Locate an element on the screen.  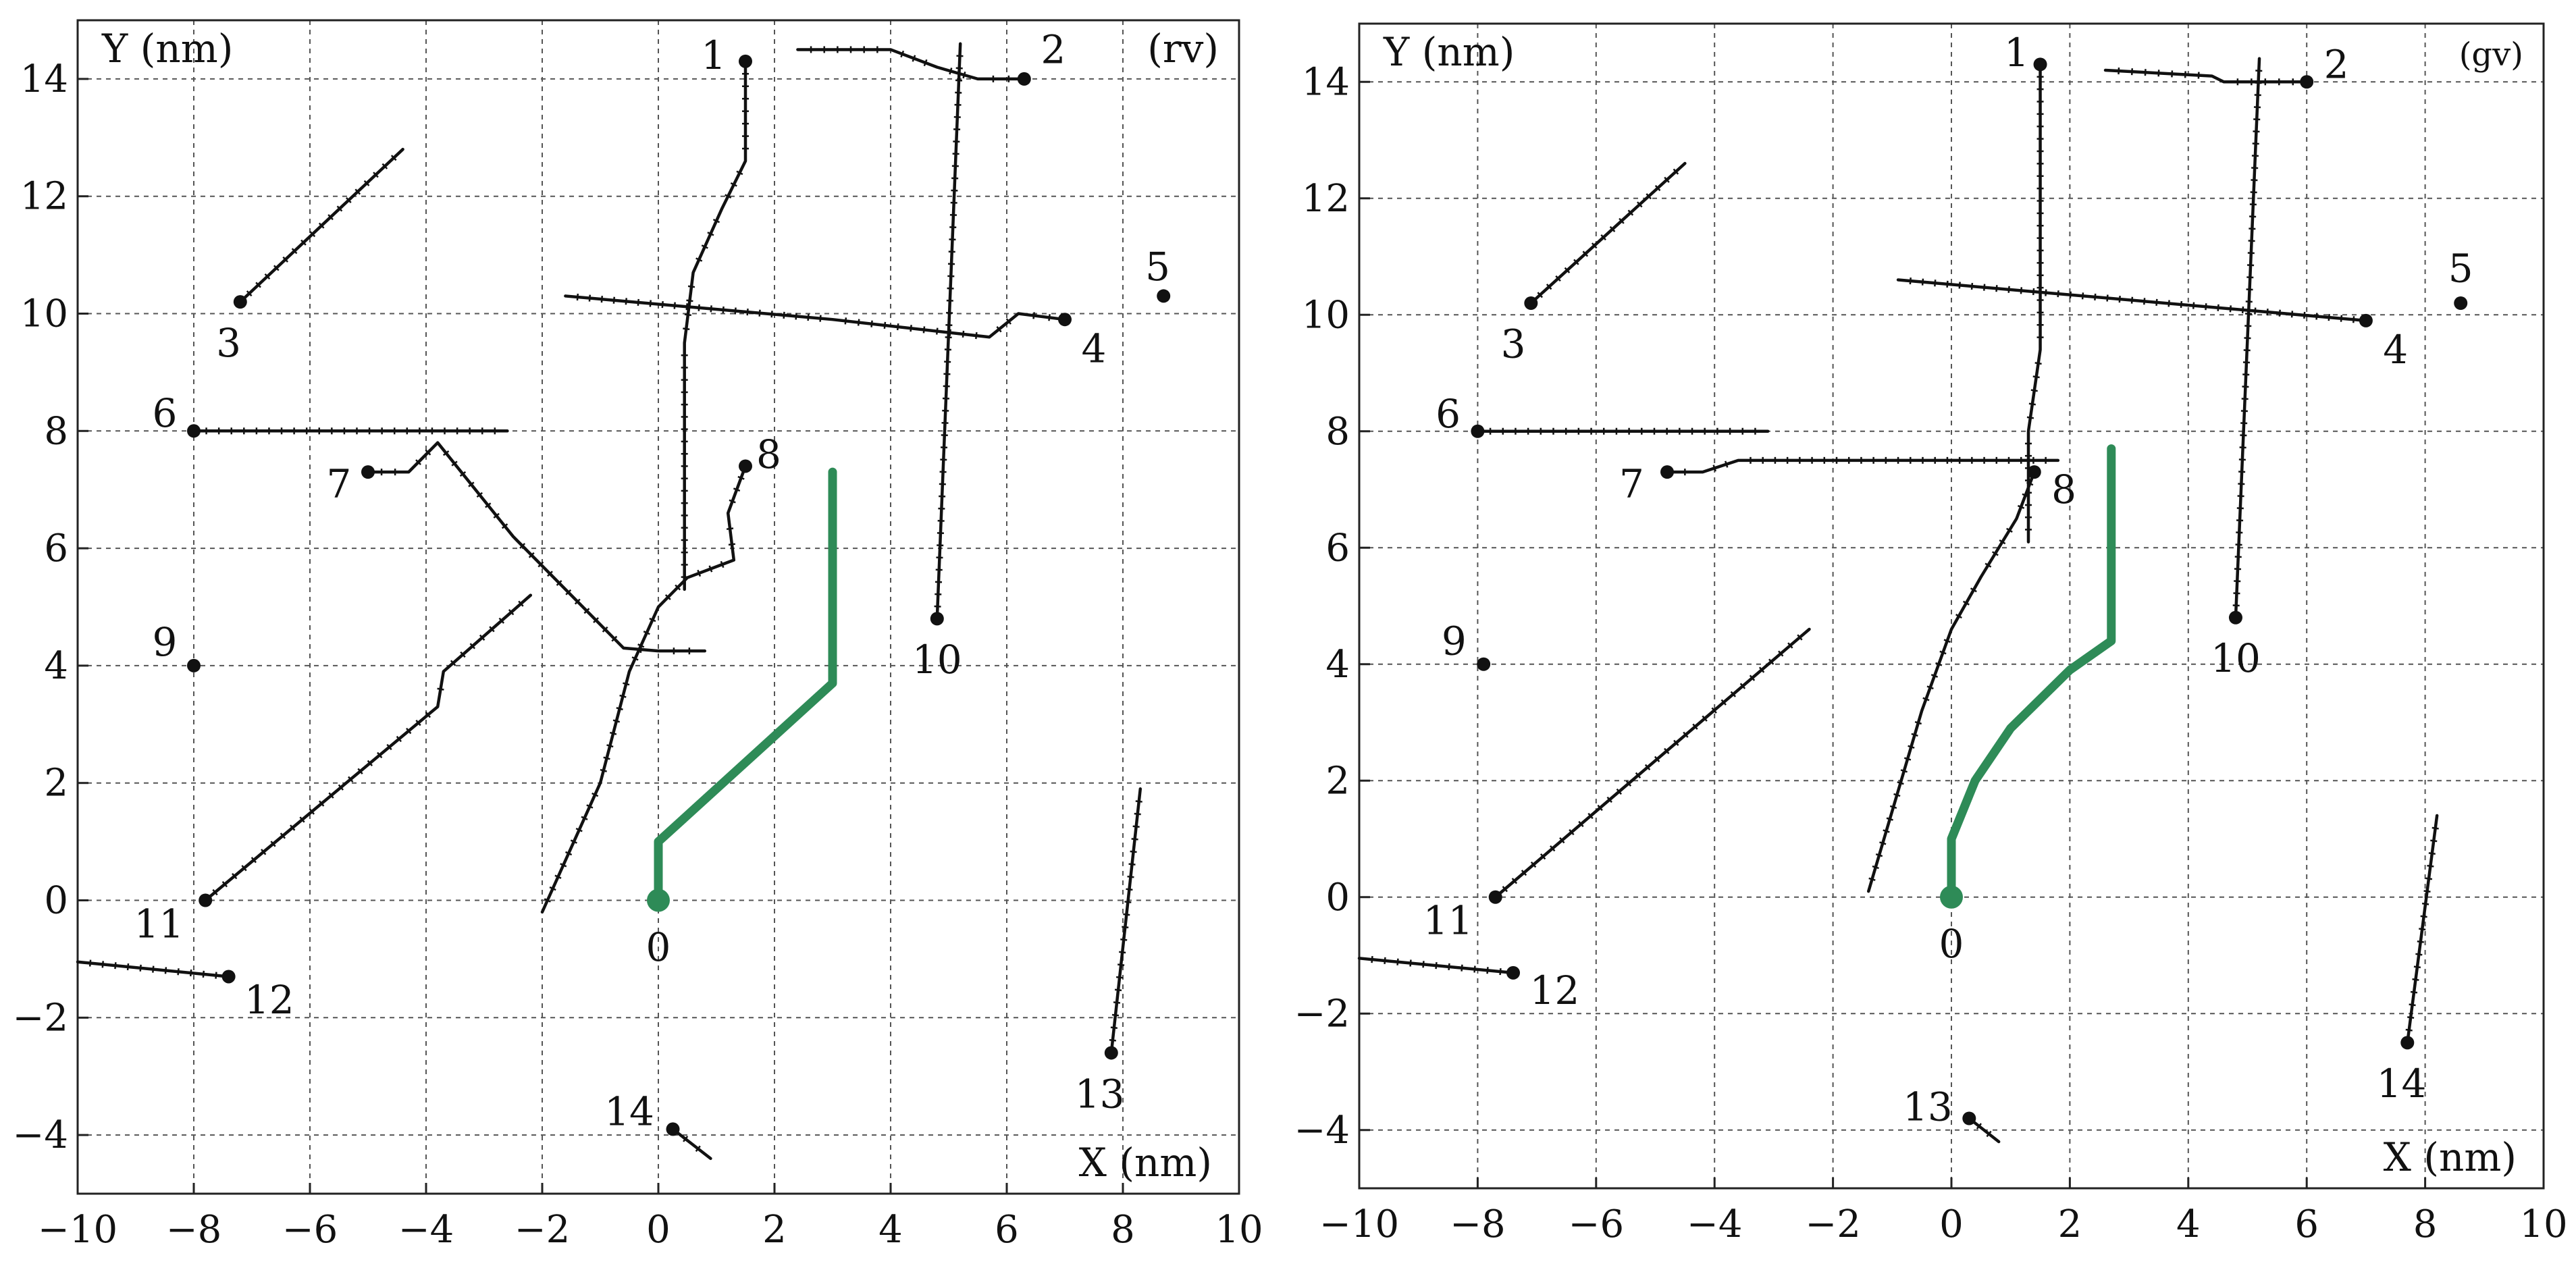
trajectory-14: 14 is located at coordinates (658, 1124).